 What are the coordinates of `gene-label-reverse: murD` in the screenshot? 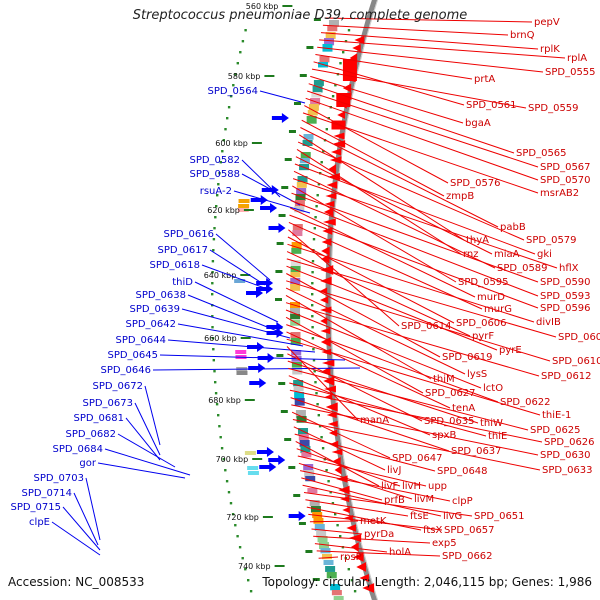 It's located at (491, 297).